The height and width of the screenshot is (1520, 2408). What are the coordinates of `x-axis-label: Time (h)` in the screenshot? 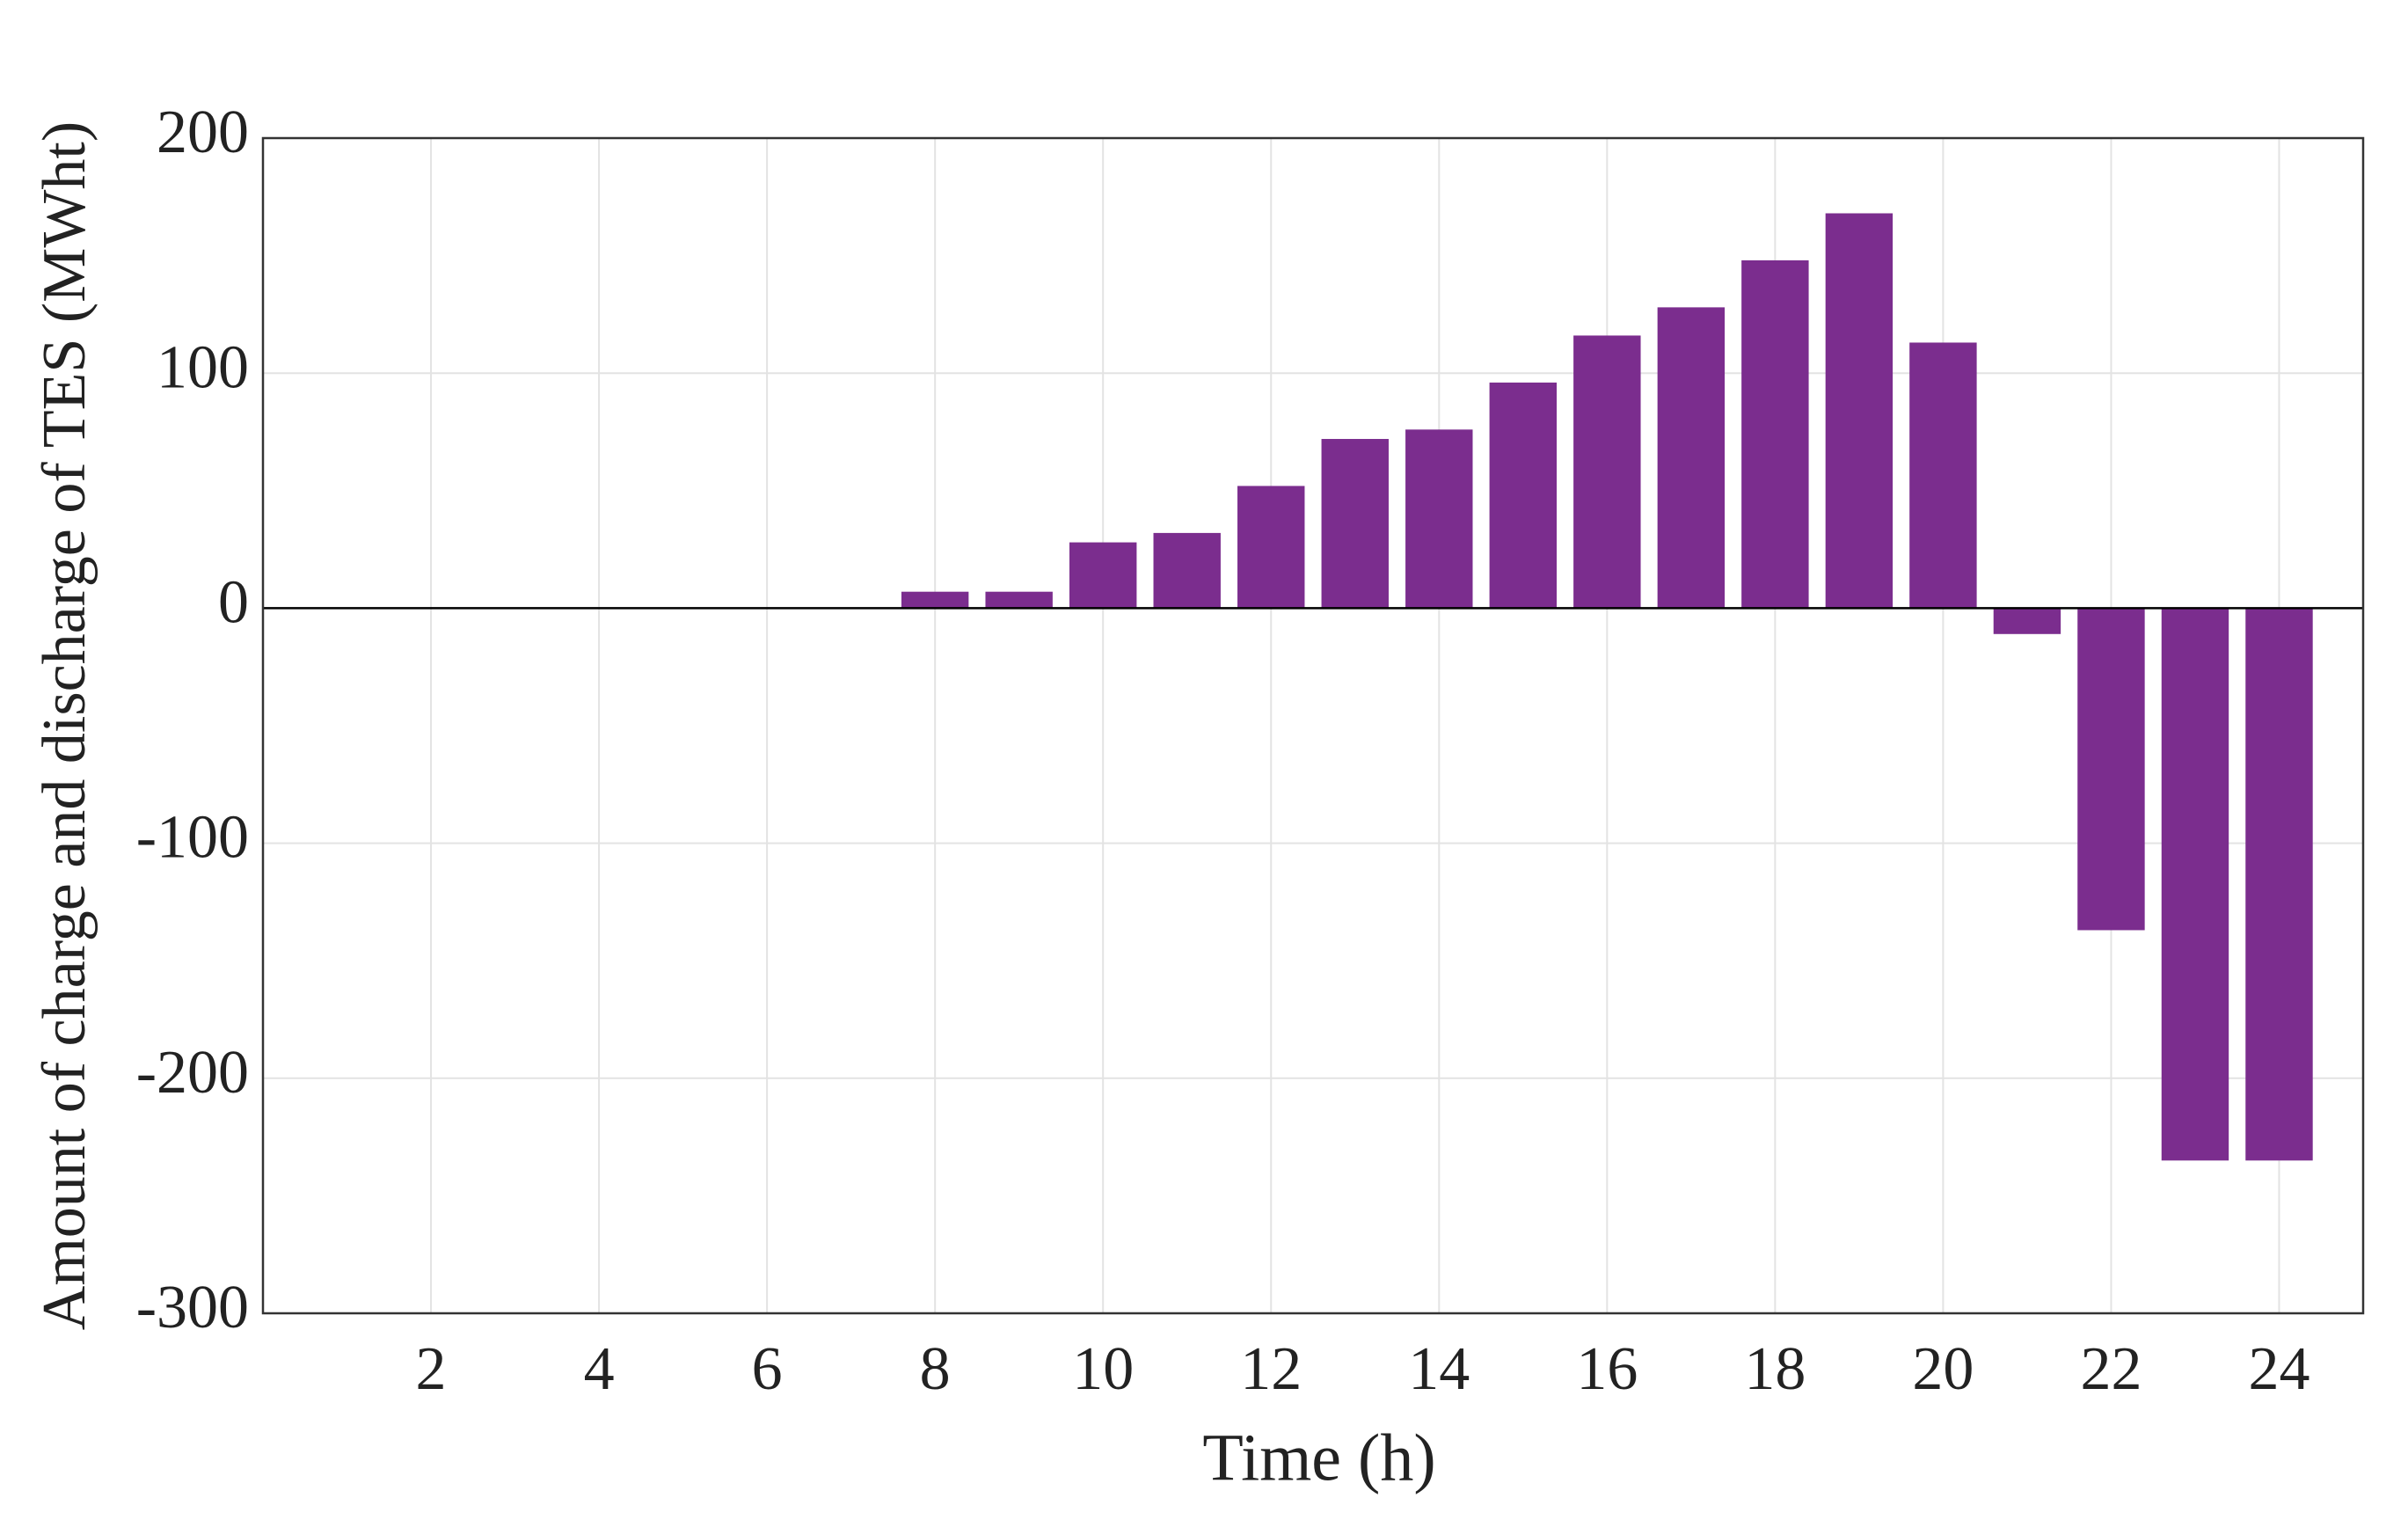 It's located at (1318, 1457).